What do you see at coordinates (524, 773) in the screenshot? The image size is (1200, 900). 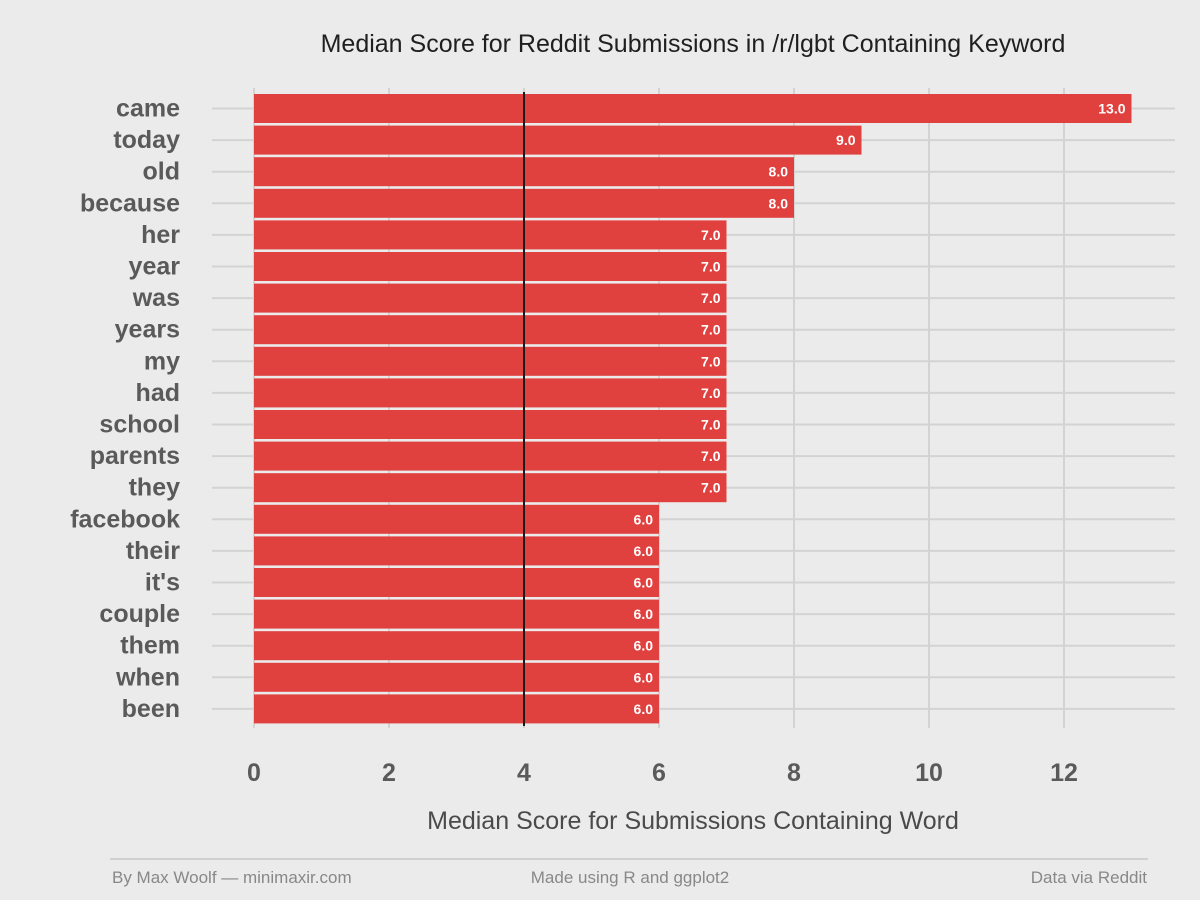 I see `x-tick-label: 4` at bounding box center [524, 773].